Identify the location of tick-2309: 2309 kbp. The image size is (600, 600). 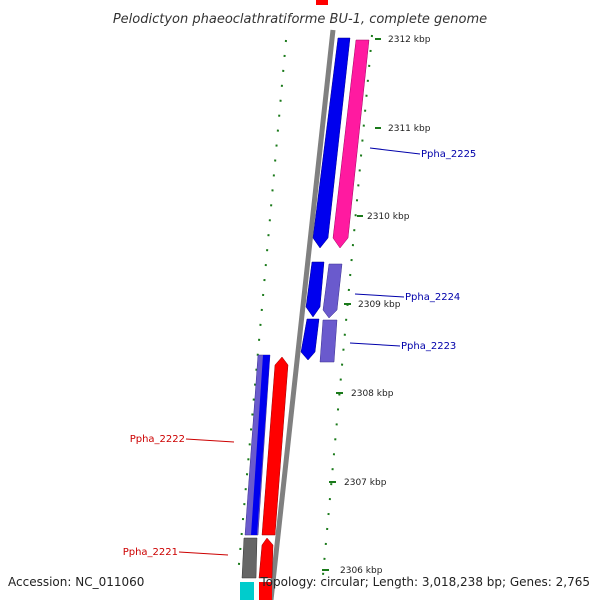
(372, 305).